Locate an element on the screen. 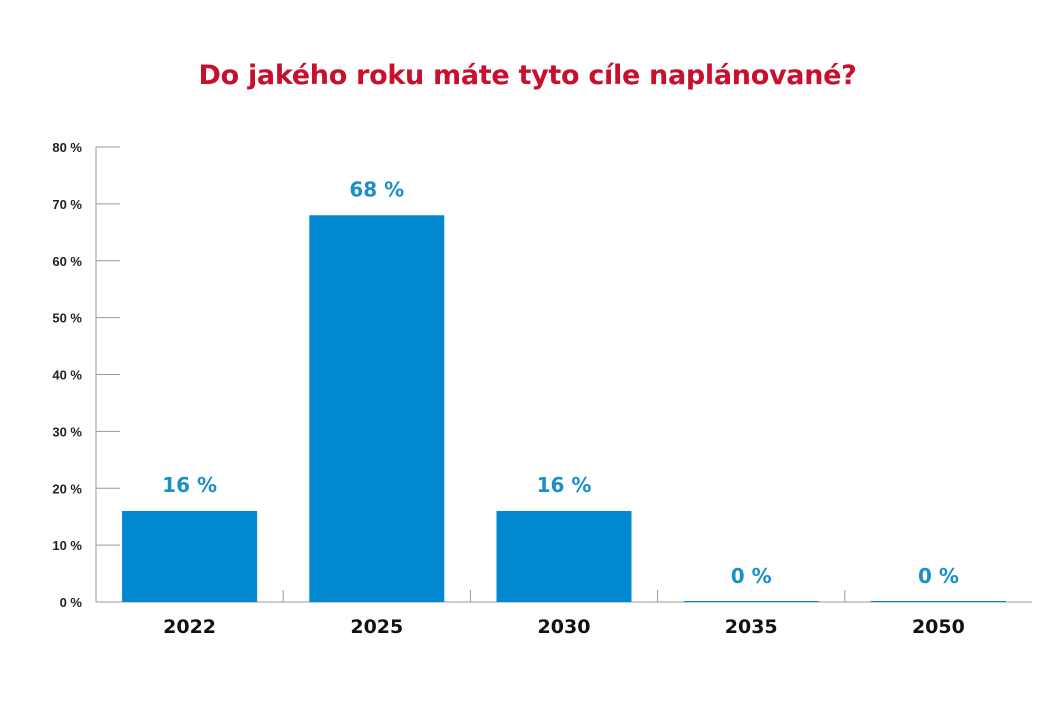 This screenshot has height=703, width=1055. y-tick-label: 30 % is located at coordinates (67, 431).